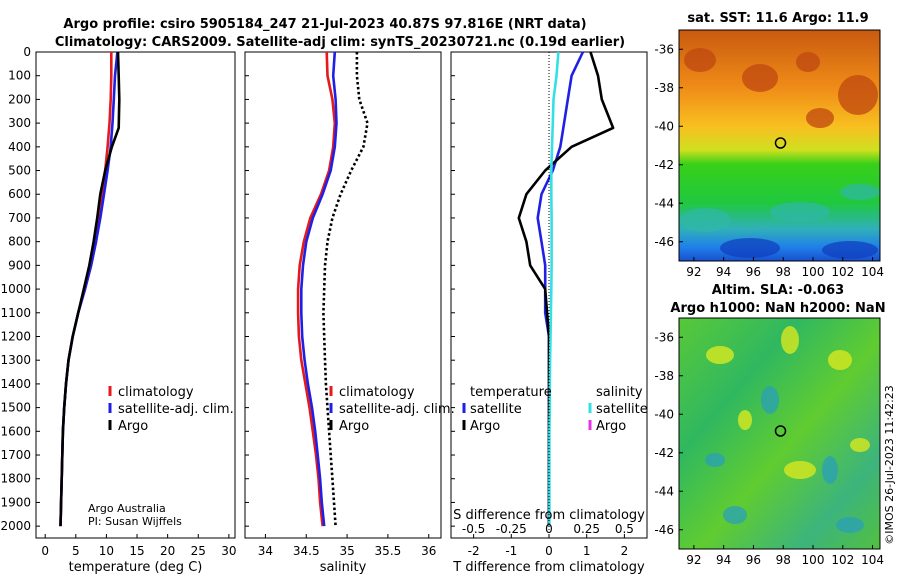  What do you see at coordinates (19, 171) in the screenshot?
I see `y-tick-label: 500` at bounding box center [19, 171].